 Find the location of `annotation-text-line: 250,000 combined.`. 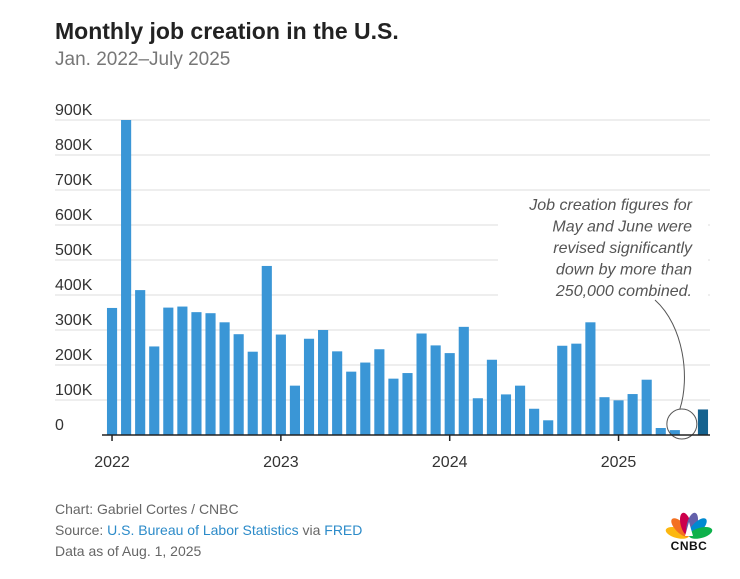

annotation-text-line: 250,000 combined. is located at coordinates (623, 291).